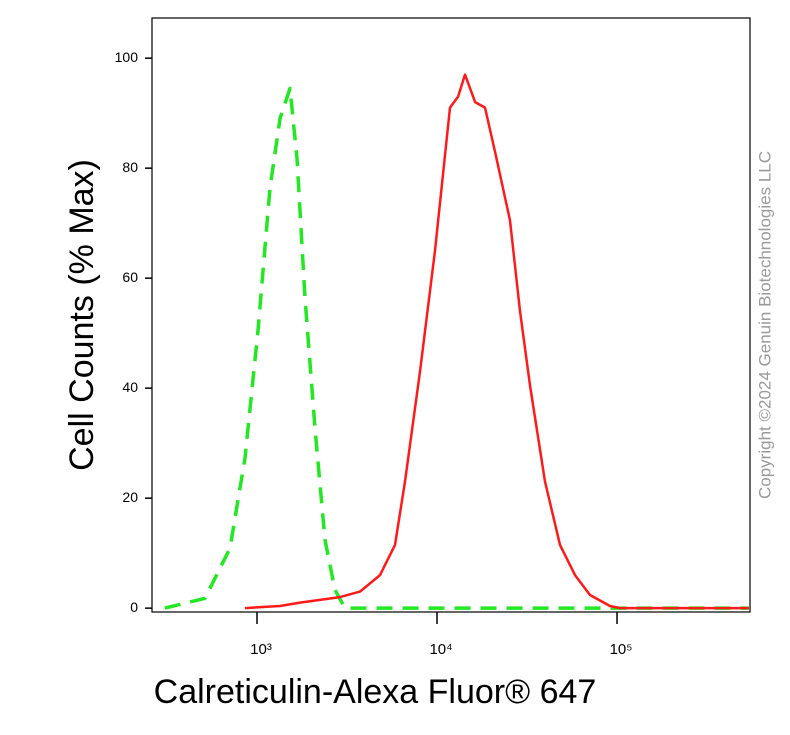  What do you see at coordinates (130, 387) in the screenshot?
I see `y-tick-label: 40` at bounding box center [130, 387].